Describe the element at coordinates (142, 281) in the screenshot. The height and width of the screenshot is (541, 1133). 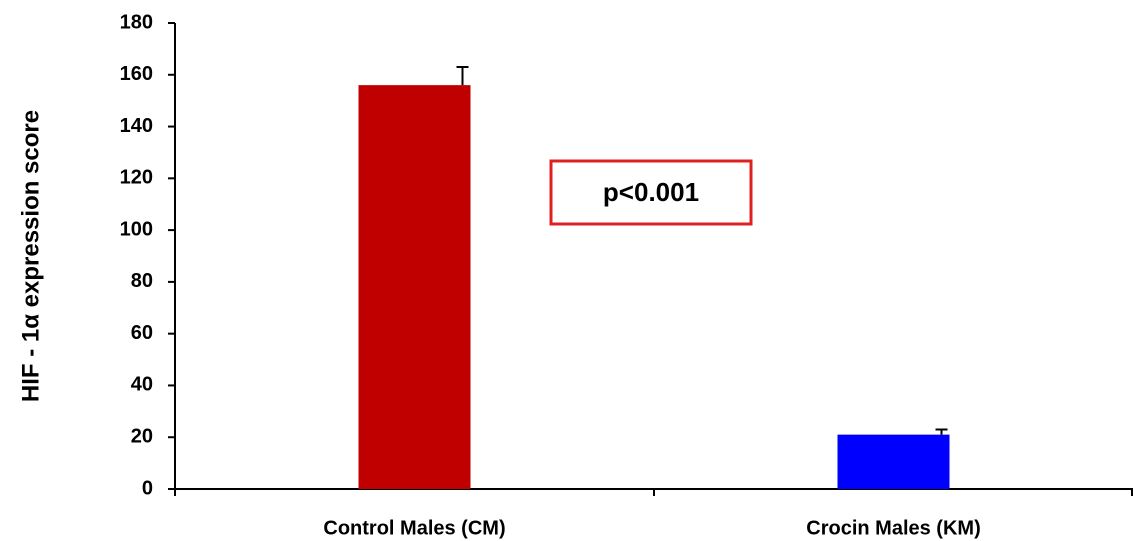
I see `y-tick-label: 80` at that location.